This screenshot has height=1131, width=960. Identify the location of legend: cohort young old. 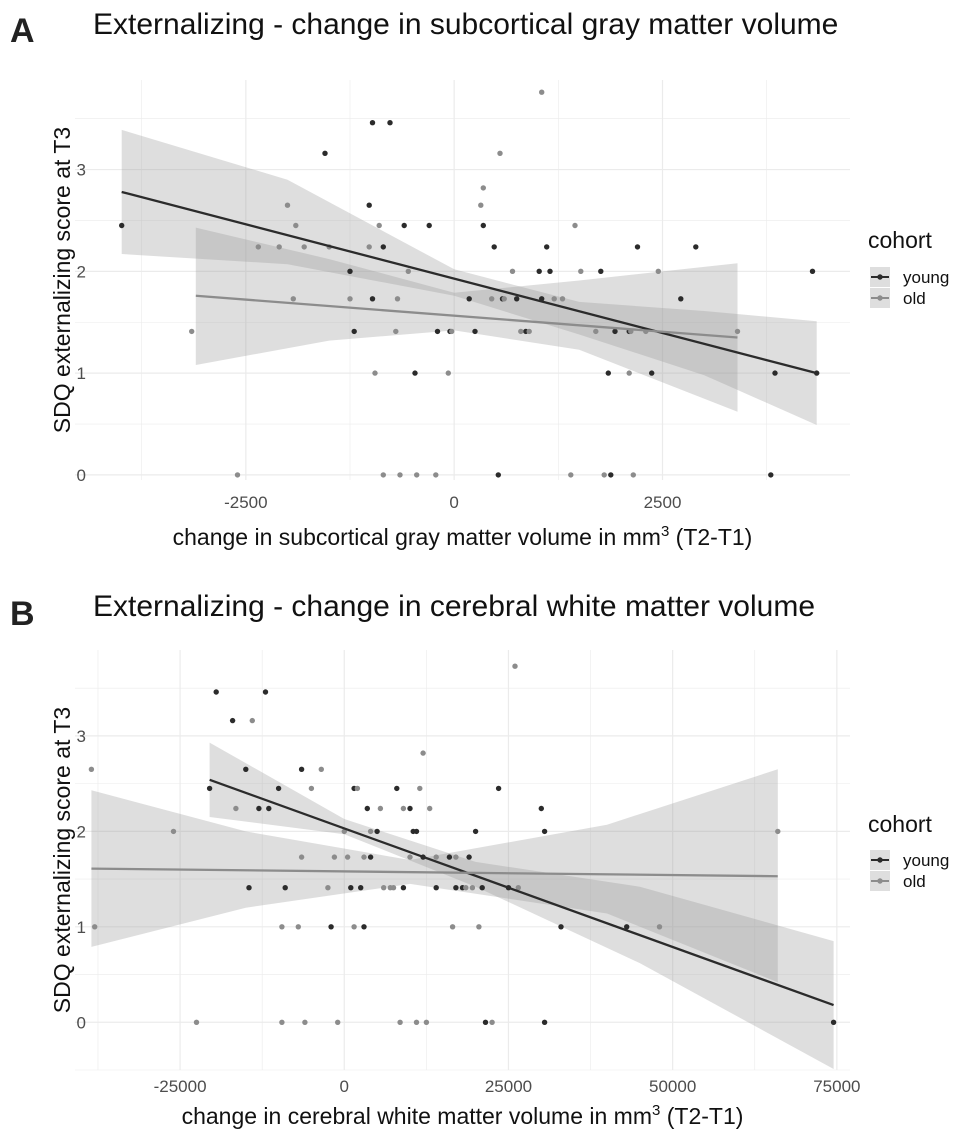
(908, 267).